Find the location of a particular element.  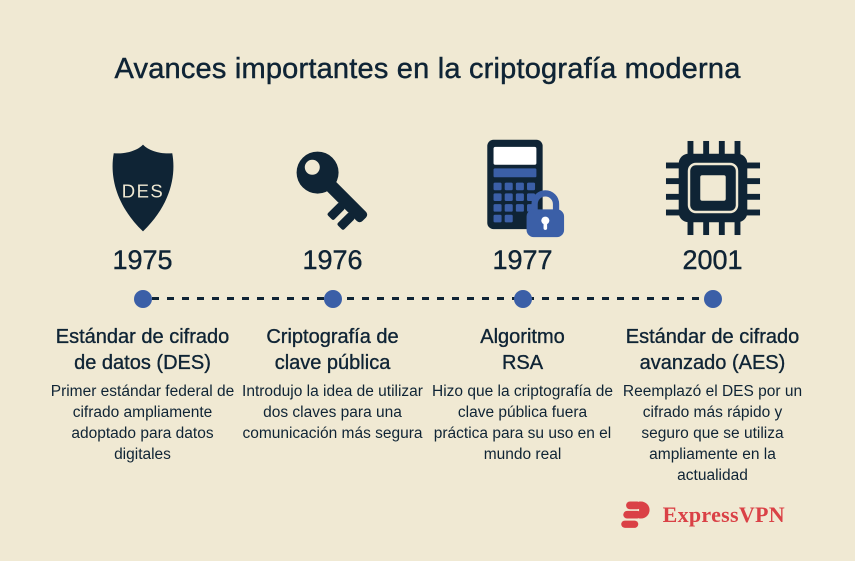

chip-icon is located at coordinates (713, 188).